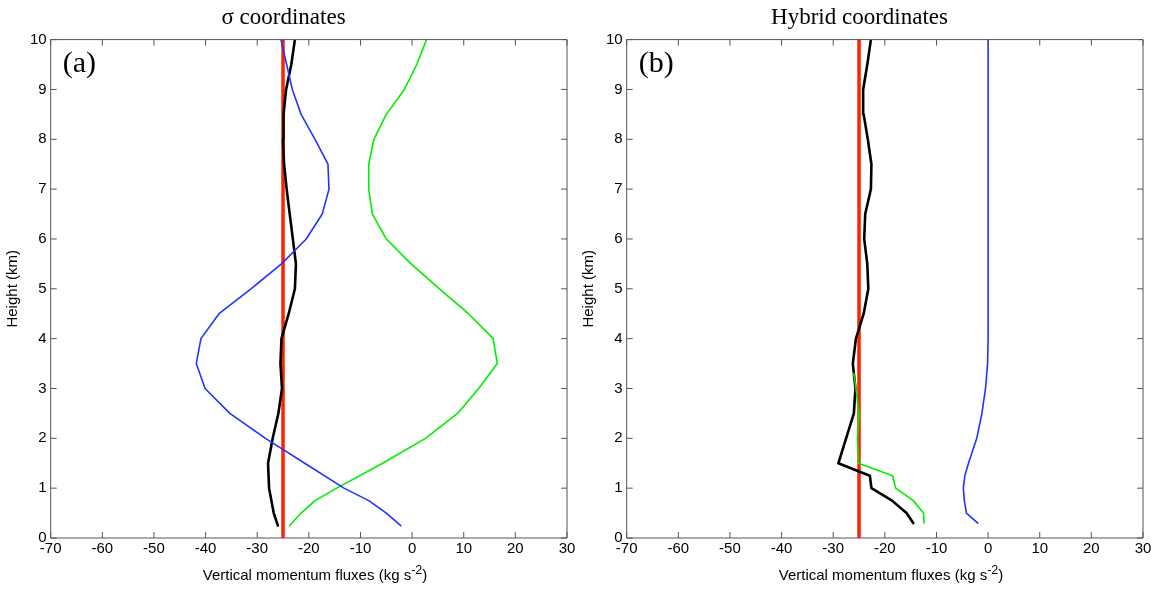 The height and width of the screenshot is (591, 1162). I want to click on annotation: (a), so click(79, 62).